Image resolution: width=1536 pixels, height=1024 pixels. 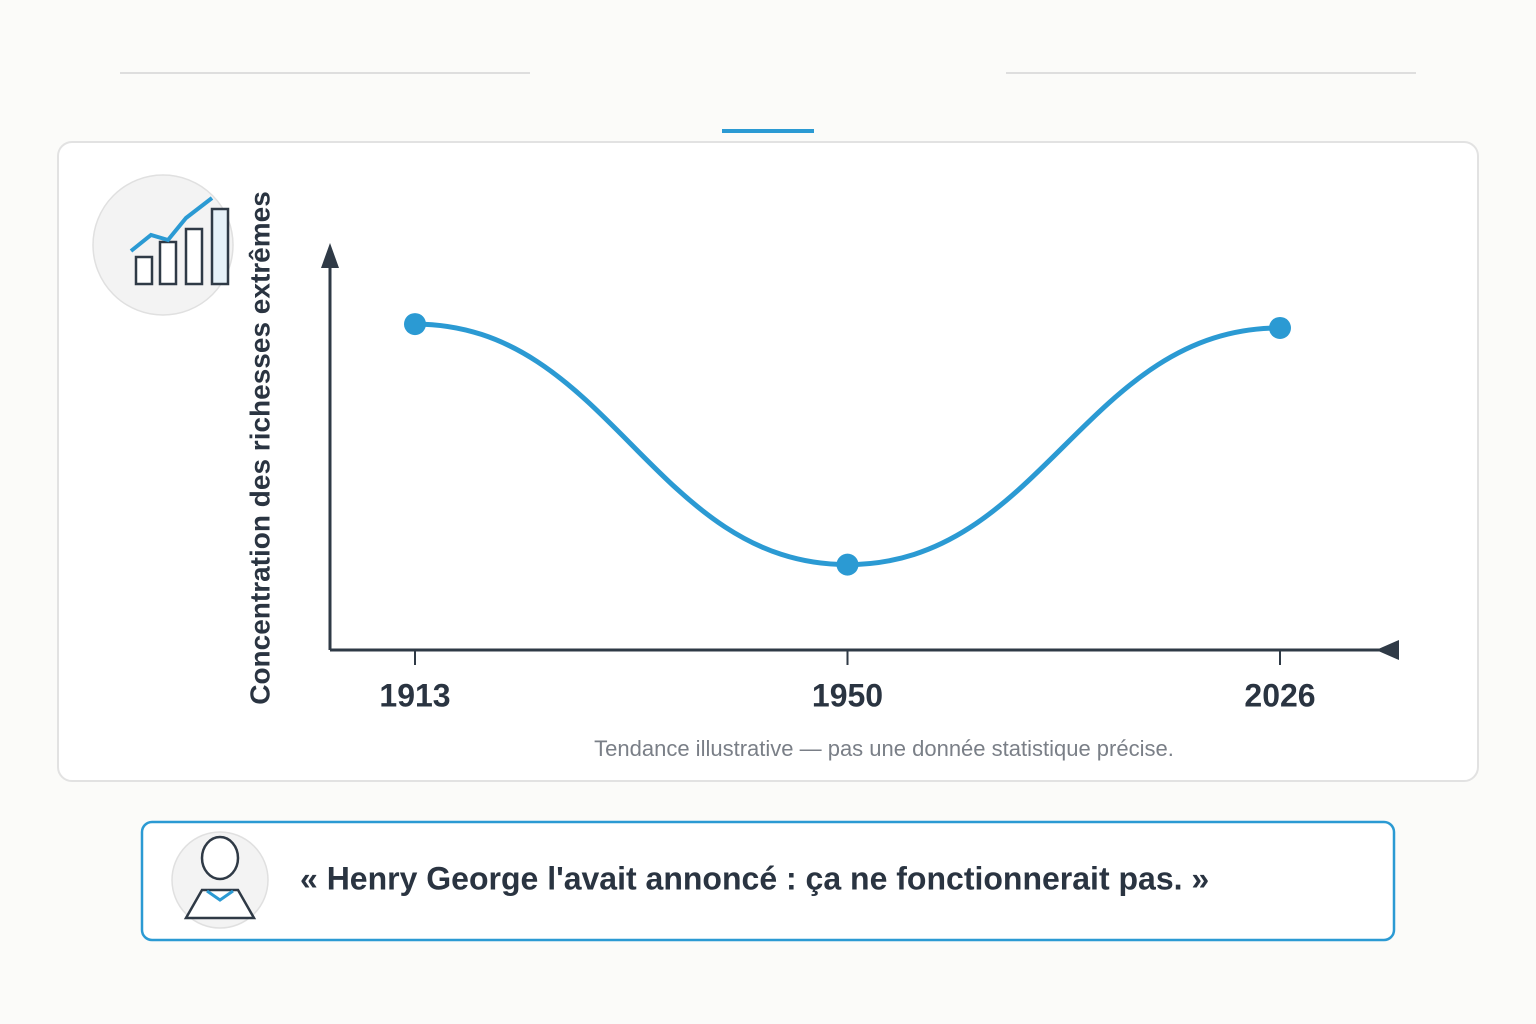 I want to click on x-tick-label: 1950, so click(x=847, y=695).